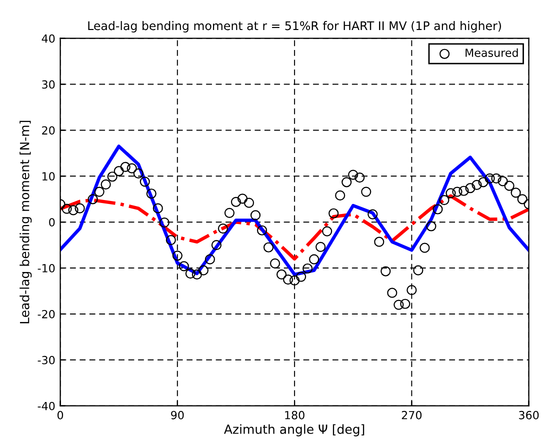  Describe the element at coordinates (412, 415) in the screenshot. I see `x-tick-label: 270` at that location.